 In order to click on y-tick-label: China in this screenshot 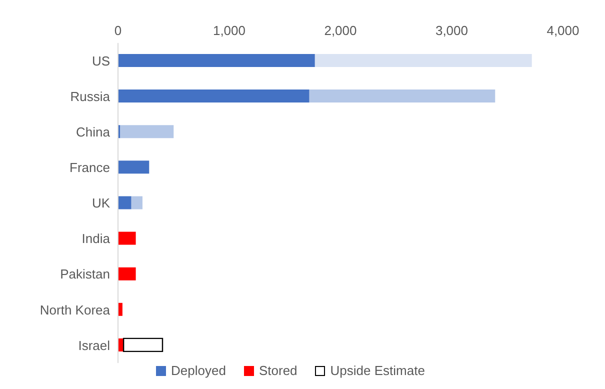, I will do `click(93, 132)`.